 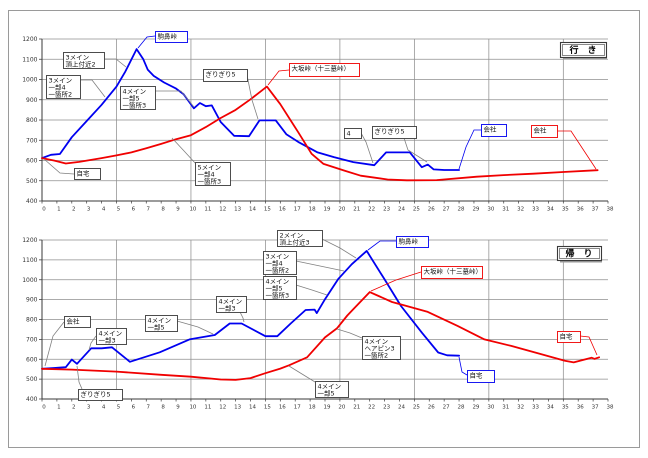 What do you see at coordinates (341, 210) in the screenshot?
I see `x-axis-label: 20` at bounding box center [341, 210].